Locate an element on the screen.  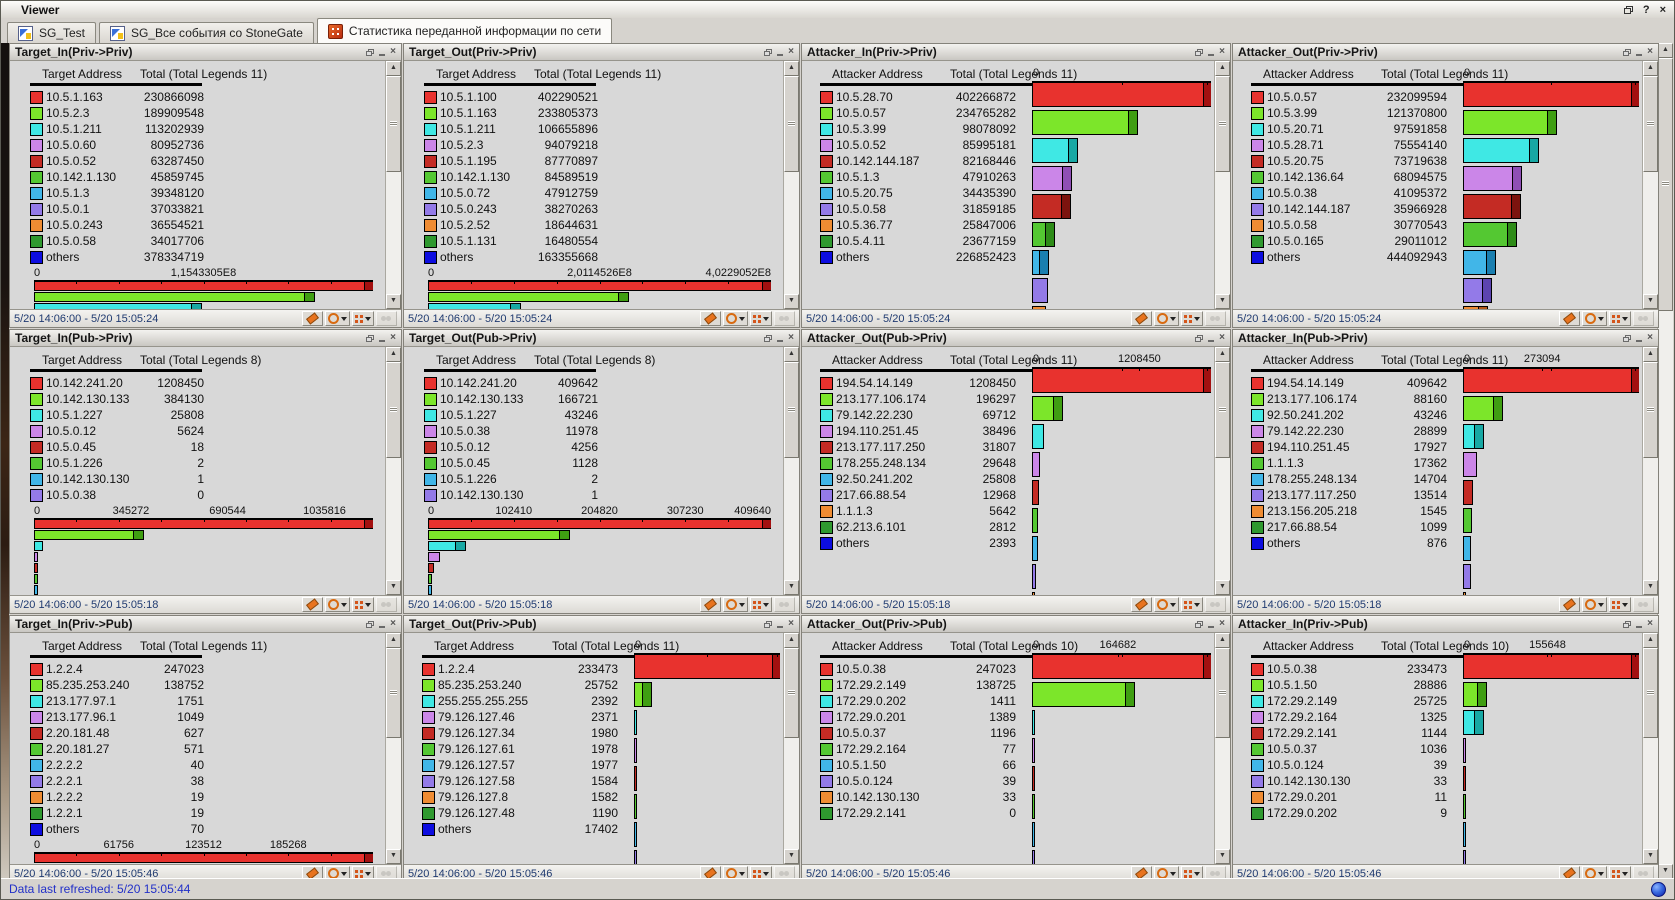
tab-1: SG_Test is located at coordinates (52, 32).